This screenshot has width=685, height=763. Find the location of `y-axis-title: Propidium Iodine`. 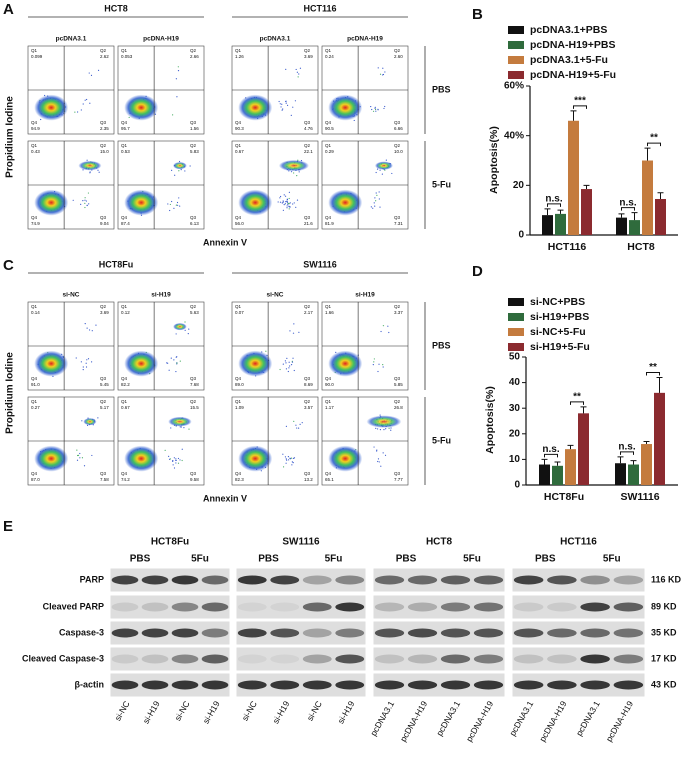

y-axis-title: Propidium Iodine is located at coordinates (10, 393).